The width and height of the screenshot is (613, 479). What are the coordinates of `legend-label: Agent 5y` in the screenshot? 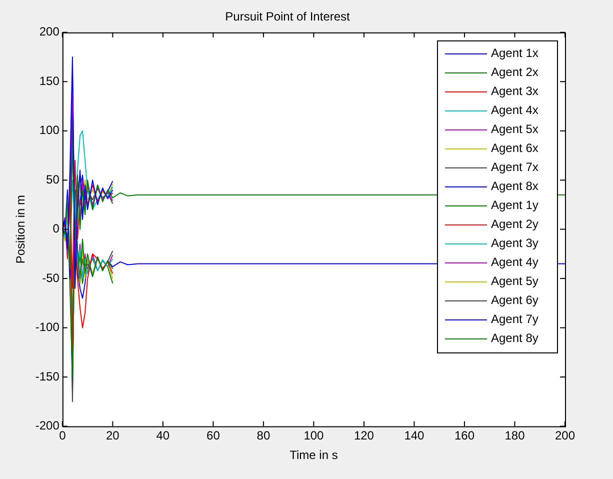 It's located at (514, 281).